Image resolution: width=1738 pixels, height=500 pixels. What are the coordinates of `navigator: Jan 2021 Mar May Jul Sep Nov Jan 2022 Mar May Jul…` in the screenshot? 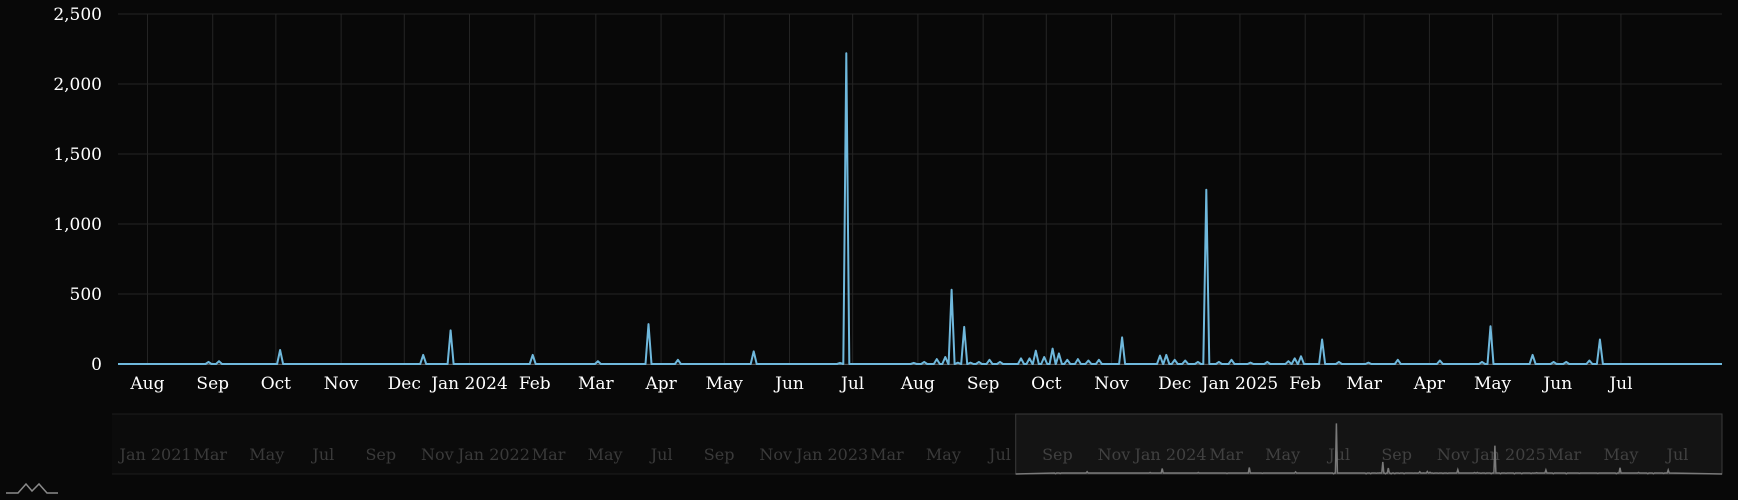 It's located at (917, 444).